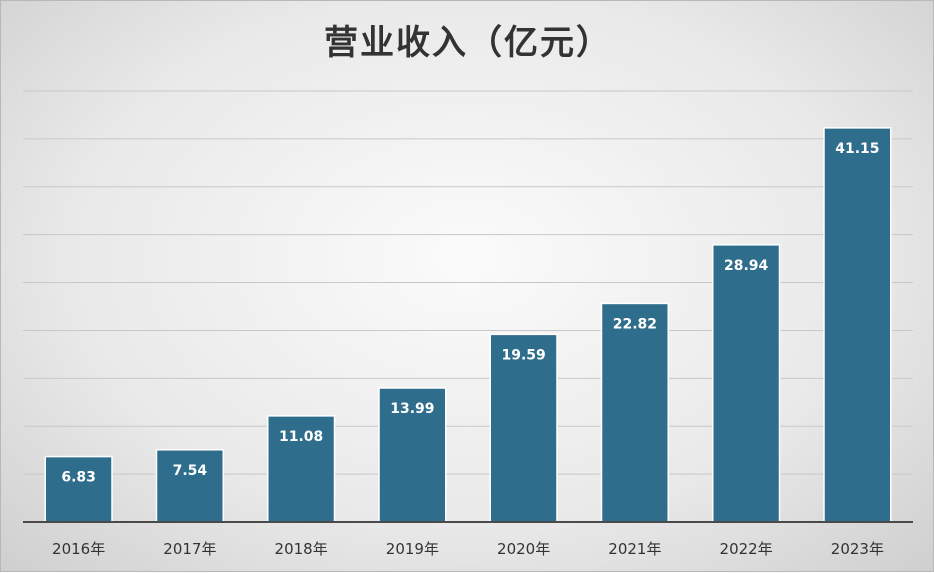  What do you see at coordinates (468, 43) in the screenshot?
I see `chart-title: 营业收入（亿元）` at bounding box center [468, 43].